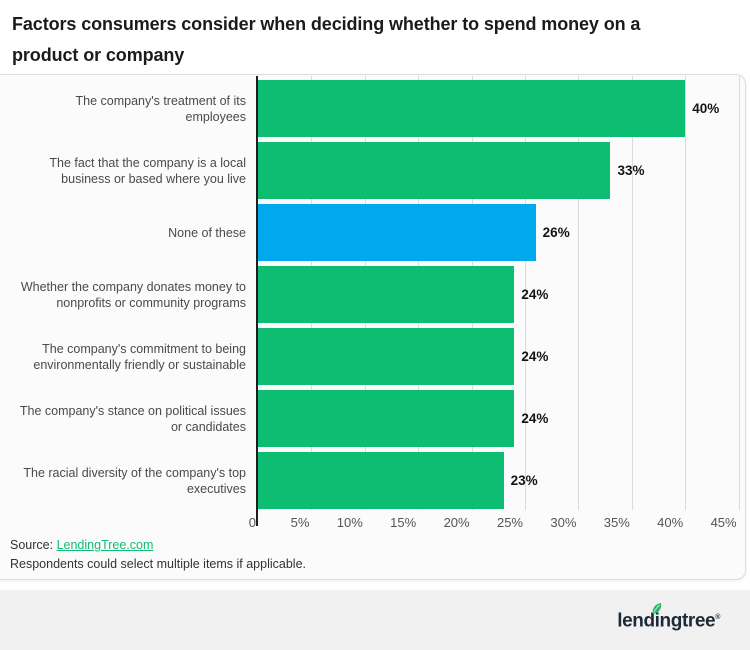  Describe the element at coordinates (252, 522) in the screenshot. I see `x-tick-label: 0` at that location.